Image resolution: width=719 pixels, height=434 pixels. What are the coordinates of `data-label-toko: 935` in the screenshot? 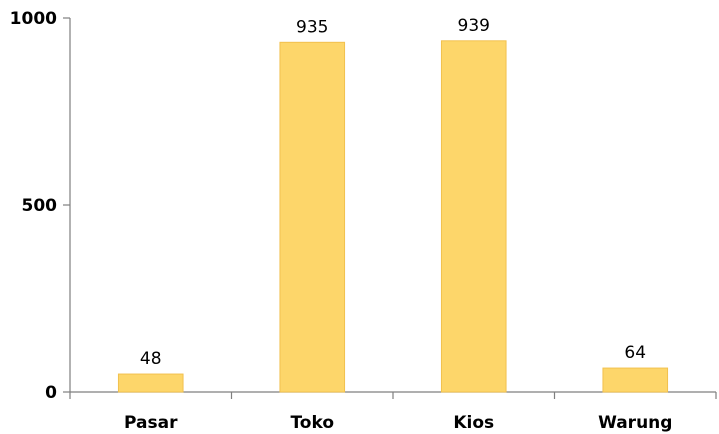 It's located at (312, 27).